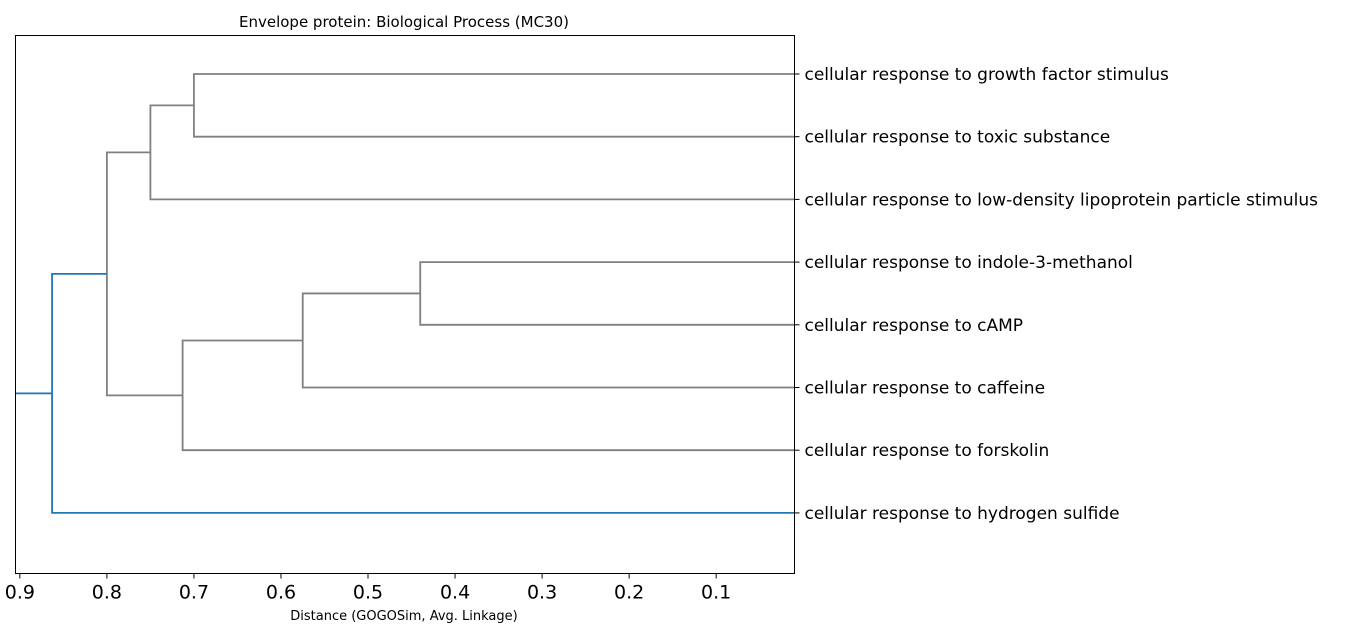 The height and width of the screenshot is (638, 1366). What do you see at coordinates (144, 274) in the screenshot?
I see `link-F` at bounding box center [144, 274].